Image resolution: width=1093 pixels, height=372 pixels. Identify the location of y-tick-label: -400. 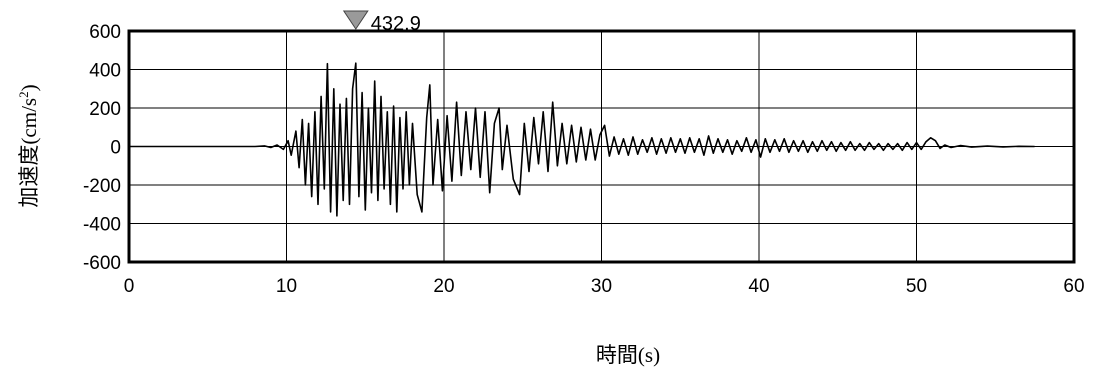
(102, 225).